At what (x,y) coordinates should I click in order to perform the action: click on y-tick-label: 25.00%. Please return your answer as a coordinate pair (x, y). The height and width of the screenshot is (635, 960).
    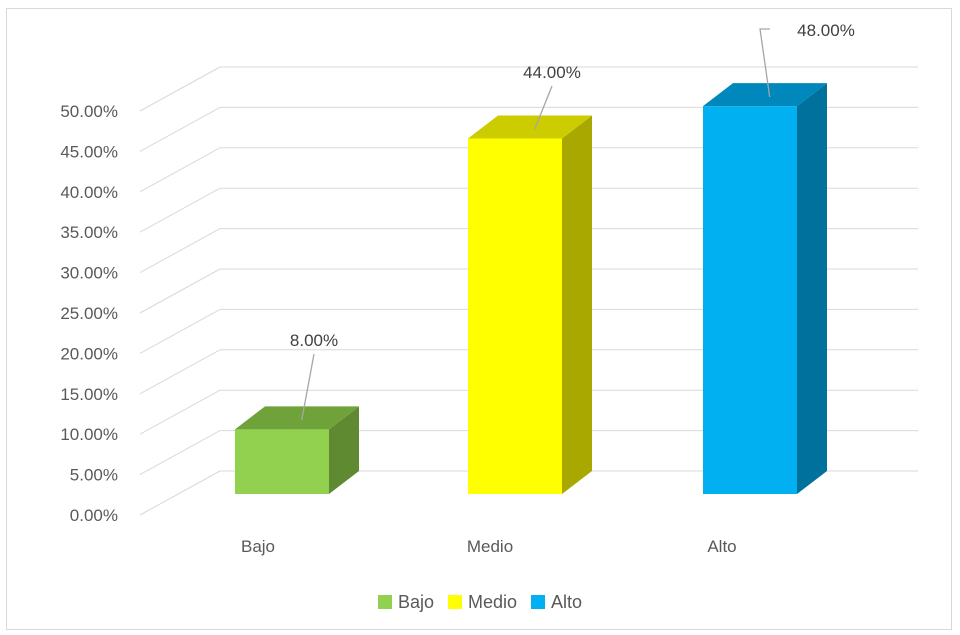
    Looking at the image, I should click on (89, 313).